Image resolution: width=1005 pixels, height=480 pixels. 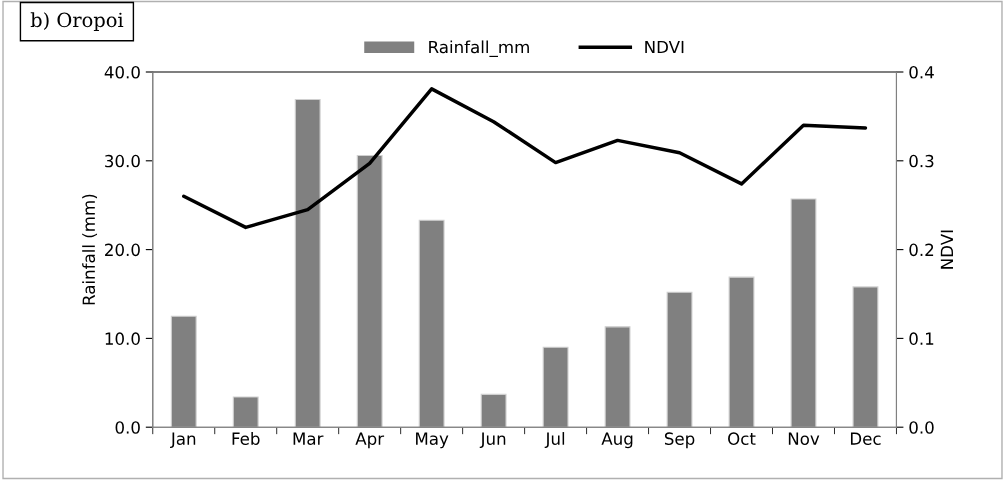 What do you see at coordinates (865, 438) in the screenshot?
I see `x-tick-label: Dec` at bounding box center [865, 438].